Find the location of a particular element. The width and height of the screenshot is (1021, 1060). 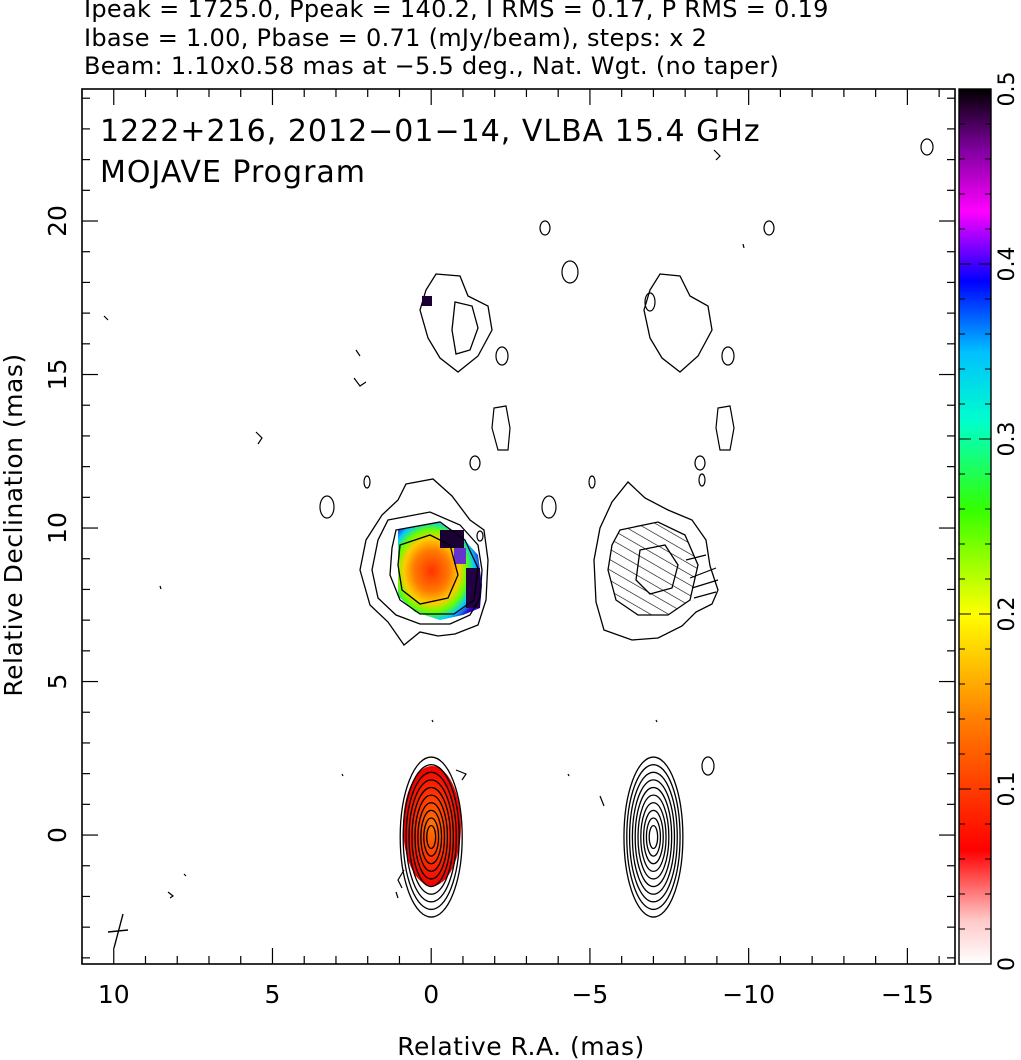

x-tick-label: 10 is located at coordinates (114, 994).